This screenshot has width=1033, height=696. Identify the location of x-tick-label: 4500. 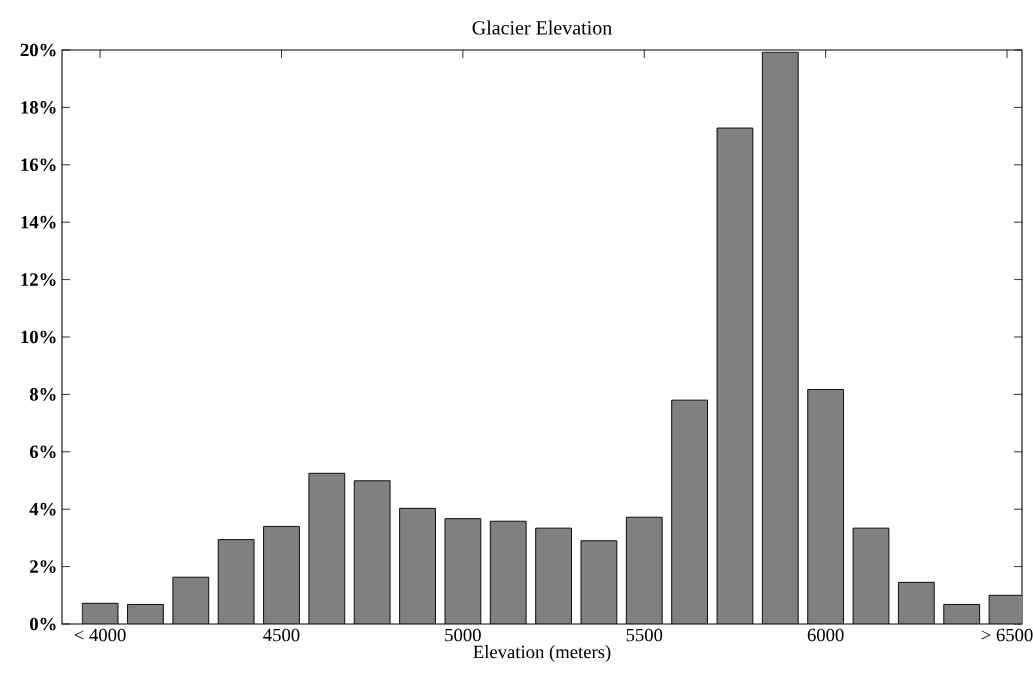
(281, 635).